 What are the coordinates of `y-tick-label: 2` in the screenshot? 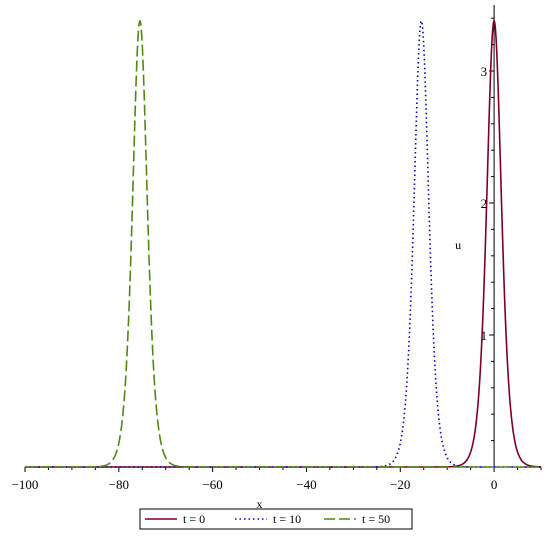 It's located at (484, 203).